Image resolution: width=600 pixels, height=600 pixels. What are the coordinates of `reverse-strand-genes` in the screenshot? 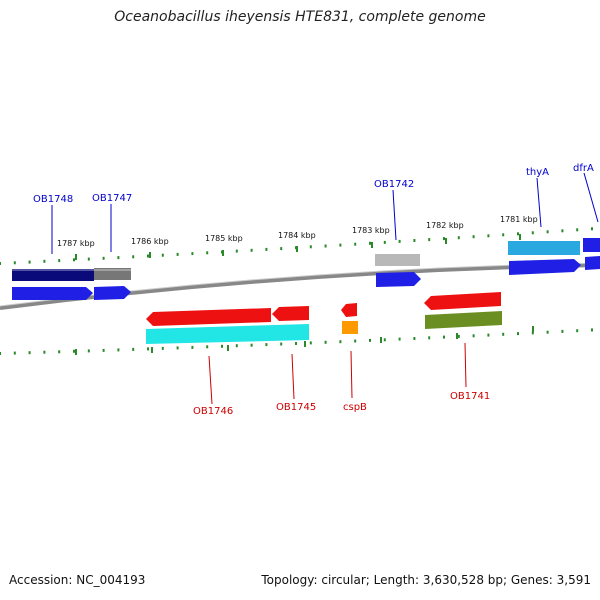 It's located at (323, 309).